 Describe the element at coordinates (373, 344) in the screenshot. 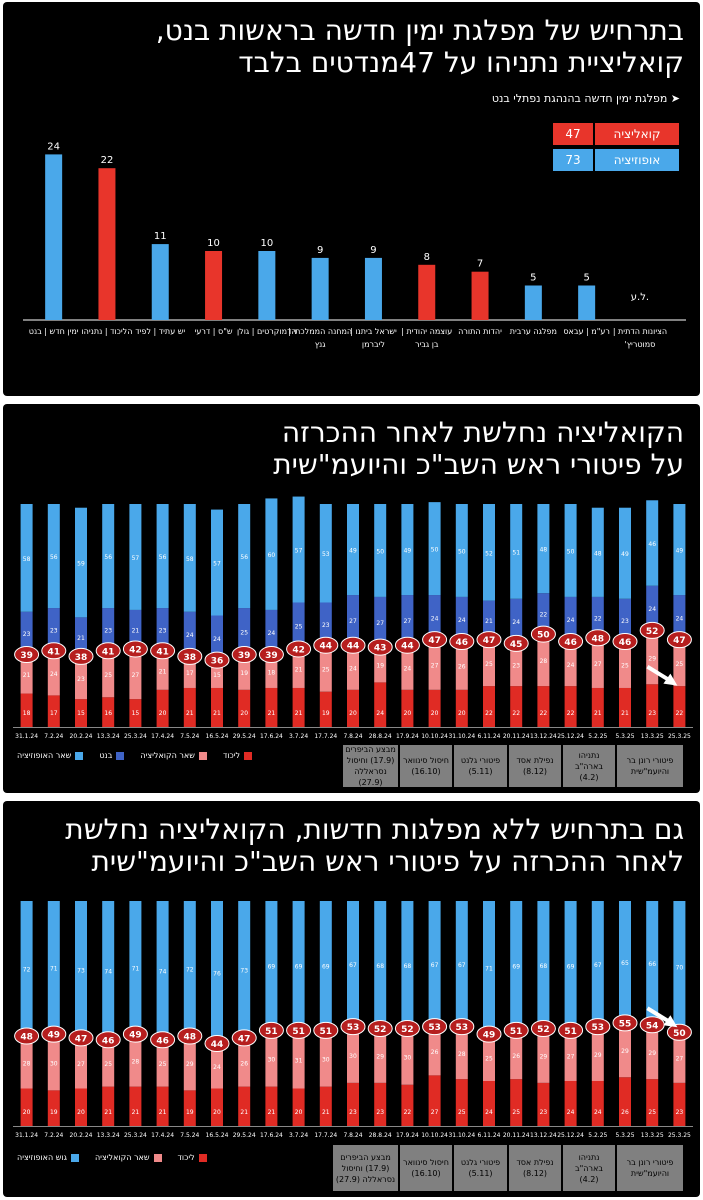

I see `category-label-6-1: ליברמן` at that location.